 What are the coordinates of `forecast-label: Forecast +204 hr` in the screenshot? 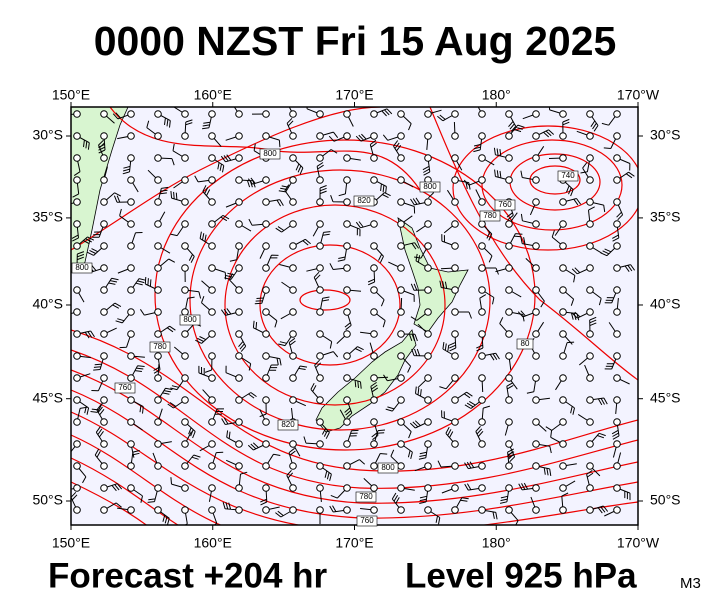 It's located at (188, 575).